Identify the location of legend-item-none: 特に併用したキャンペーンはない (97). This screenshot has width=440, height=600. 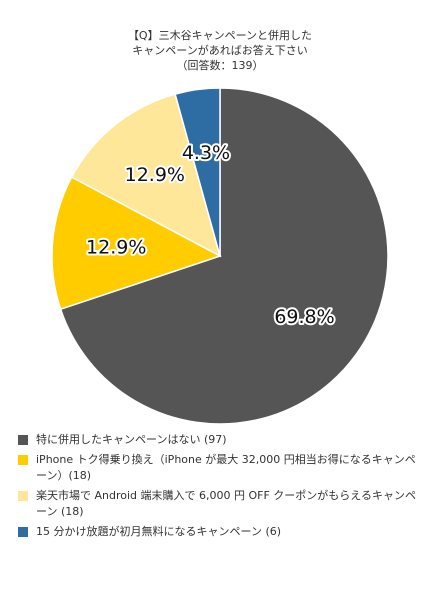
(220, 440).